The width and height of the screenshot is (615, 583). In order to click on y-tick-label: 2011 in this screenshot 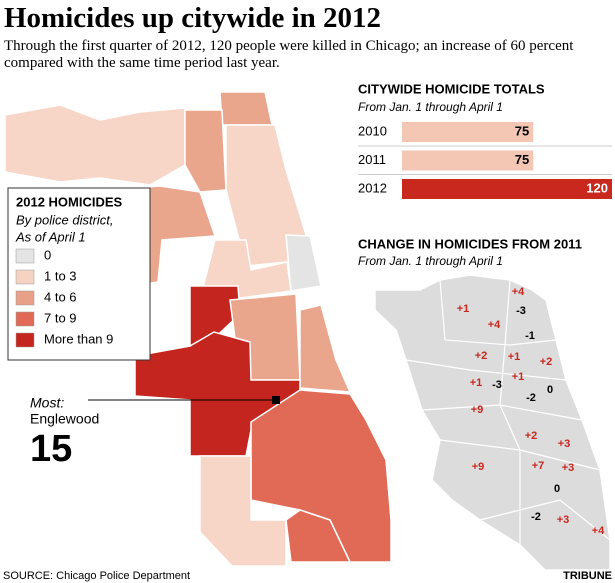, I will do `click(372, 159)`.